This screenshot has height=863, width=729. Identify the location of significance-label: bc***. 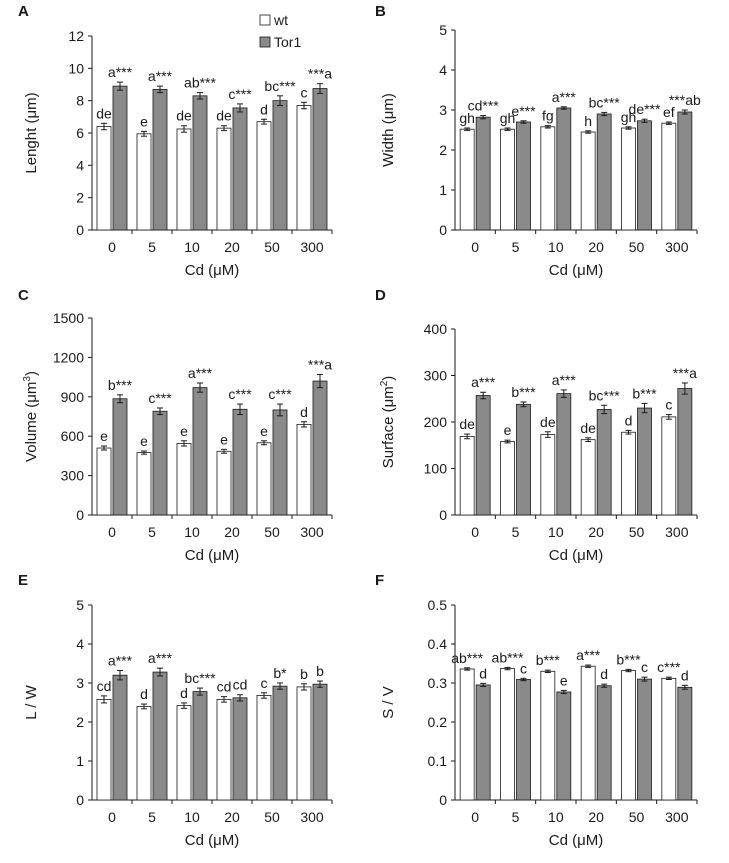
(280, 86).